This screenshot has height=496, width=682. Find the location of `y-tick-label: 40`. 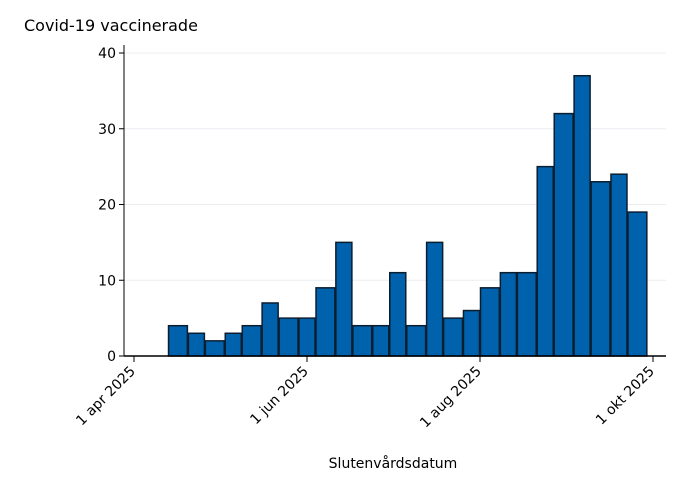

y-tick-label: 40 is located at coordinates (107, 54).